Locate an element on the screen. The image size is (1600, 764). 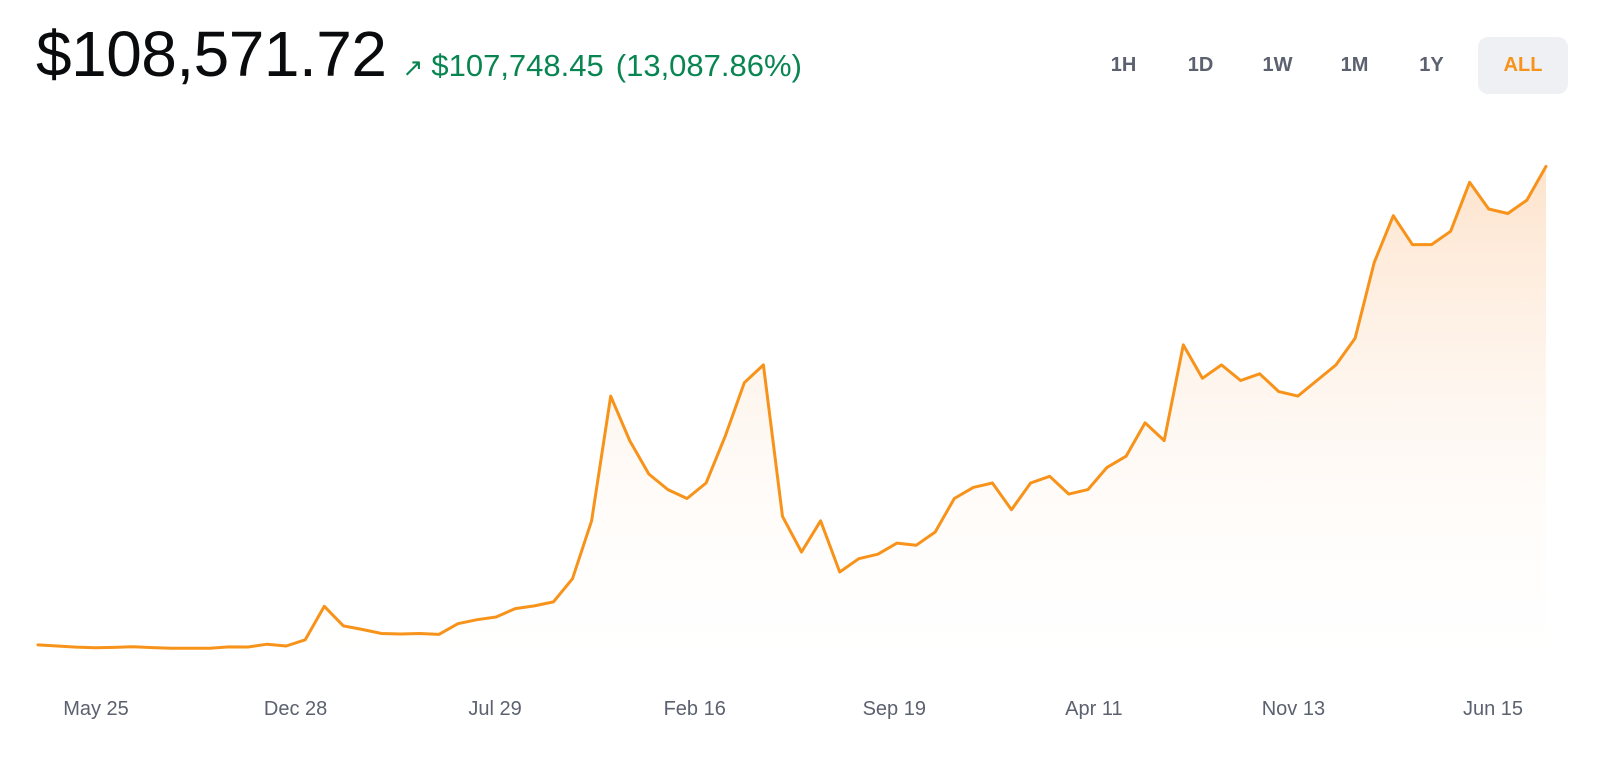
trend-up-arrow-icon: ↗ is located at coordinates (413, 68).